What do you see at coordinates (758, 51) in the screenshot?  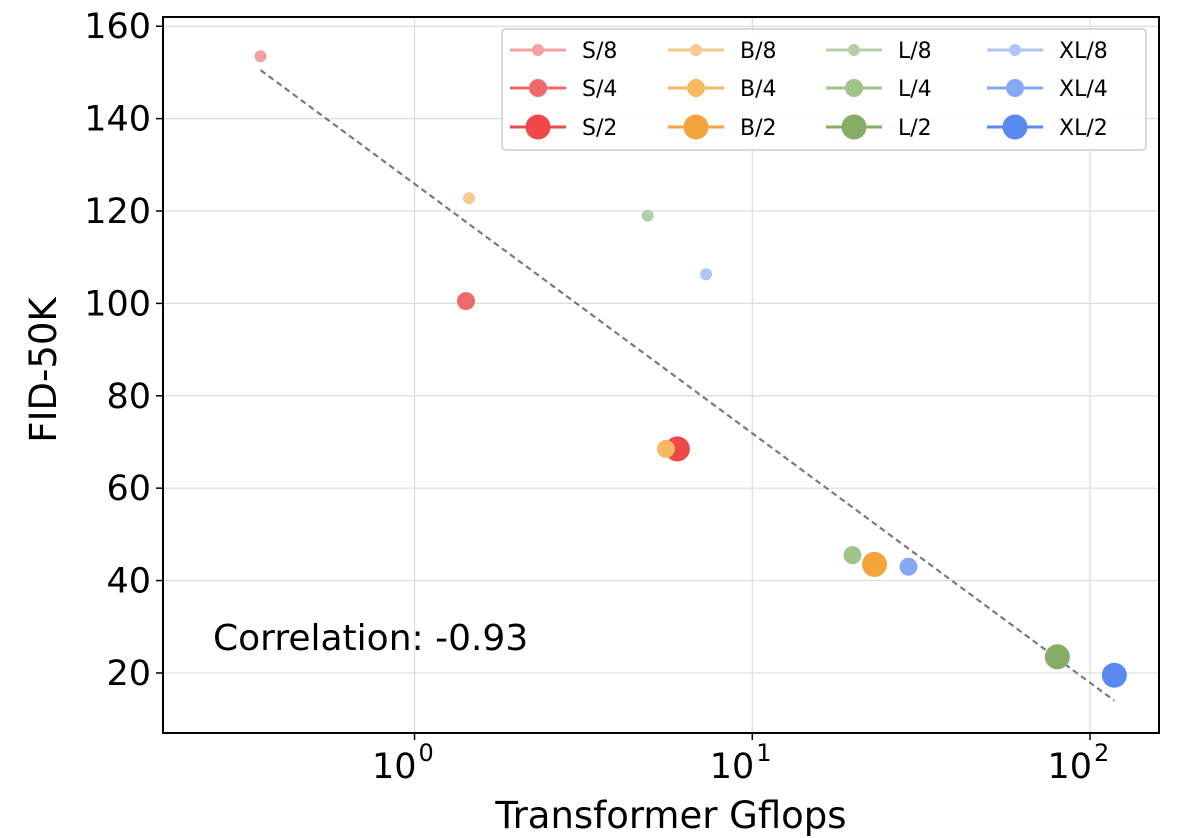 I see `legend-label: B/8` at bounding box center [758, 51].